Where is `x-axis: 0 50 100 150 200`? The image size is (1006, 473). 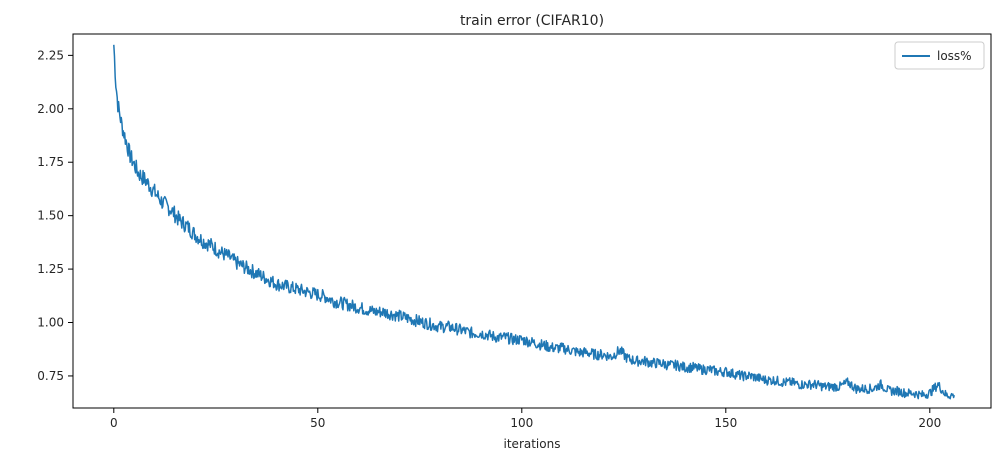
x-axis: 0 50 100 150 200 is located at coordinates (525, 419).